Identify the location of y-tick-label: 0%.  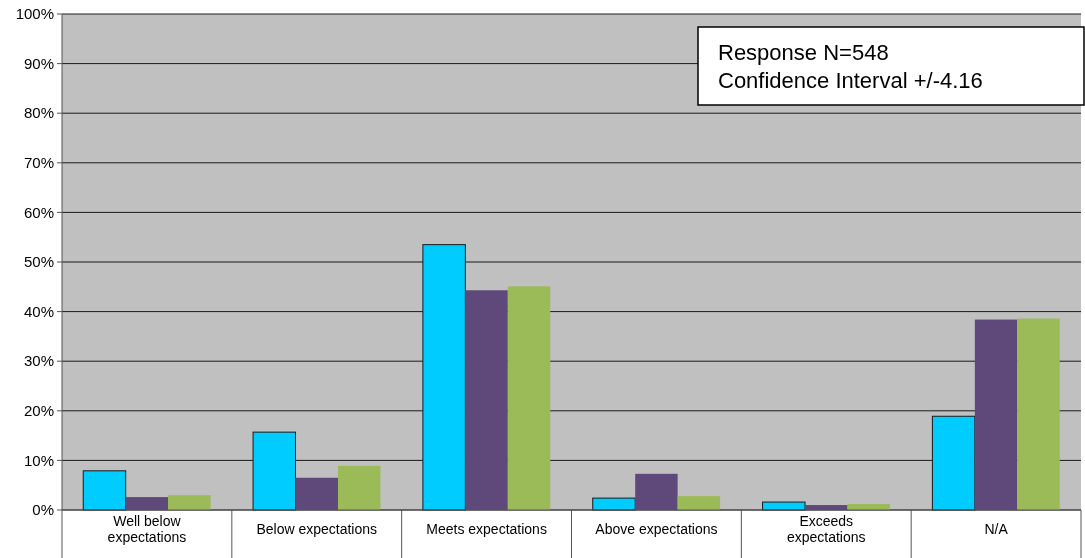
(43, 510).